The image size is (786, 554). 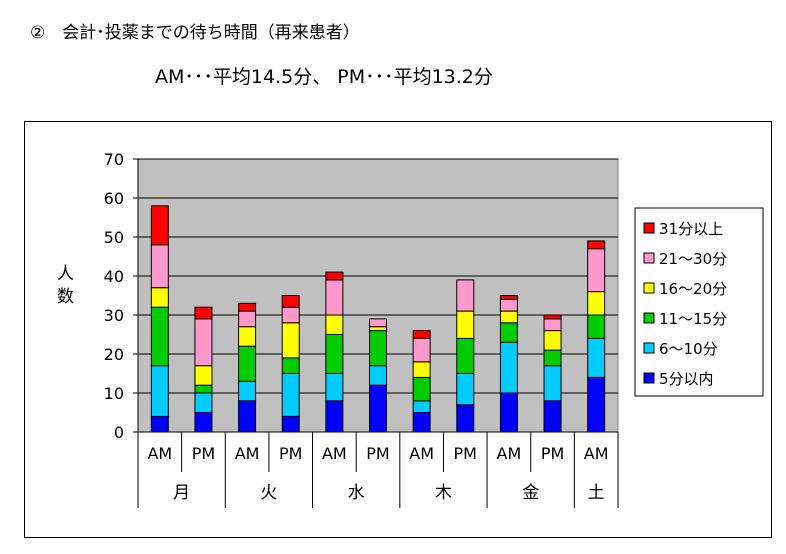 I want to click on y-tick-label: 0, so click(x=119, y=432).